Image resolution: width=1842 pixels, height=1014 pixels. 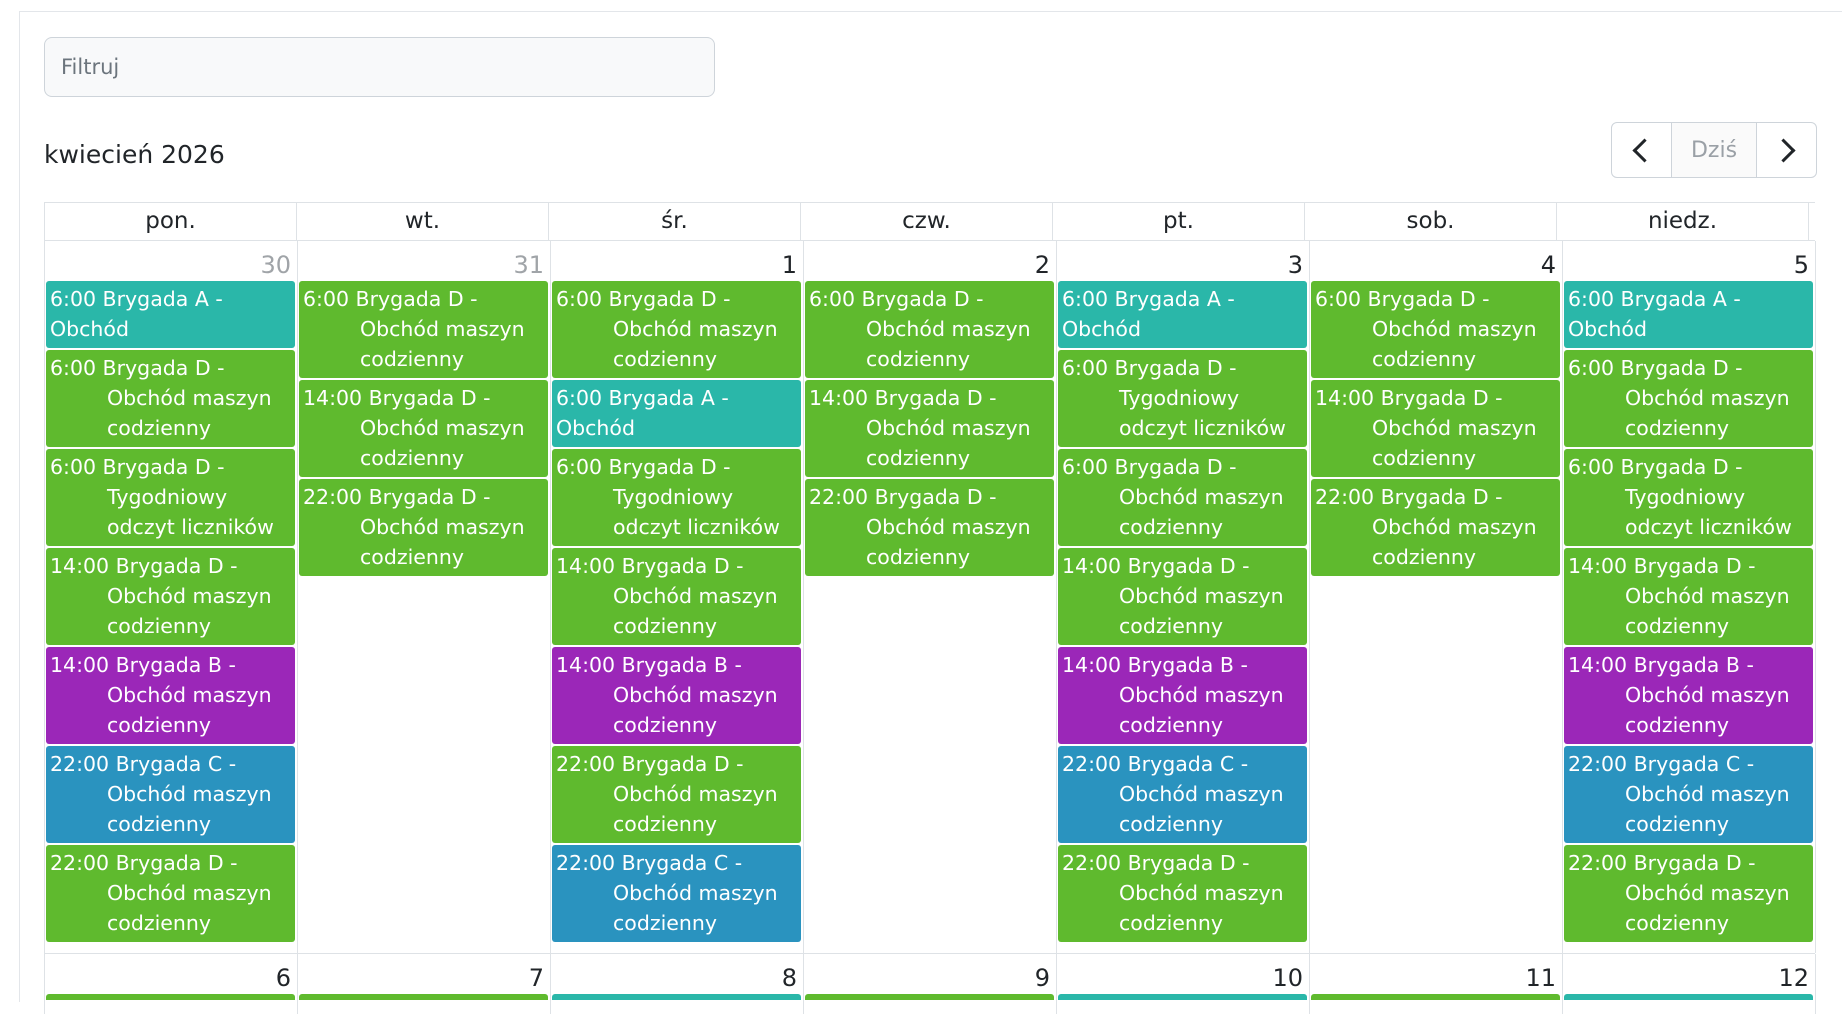 What do you see at coordinates (171, 984) in the screenshot?
I see `day-cell: 6` at bounding box center [171, 984].